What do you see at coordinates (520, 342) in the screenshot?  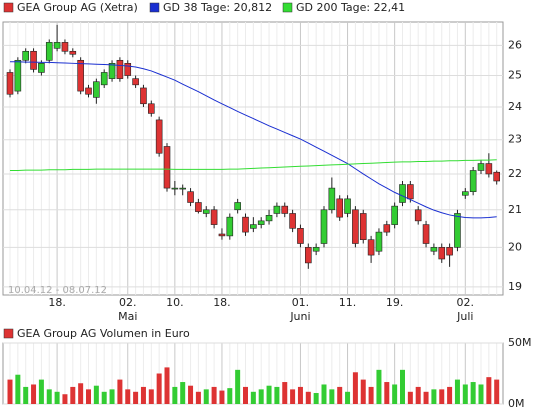 I see `y-tick-label: 50M` at bounding box center [520, 342].